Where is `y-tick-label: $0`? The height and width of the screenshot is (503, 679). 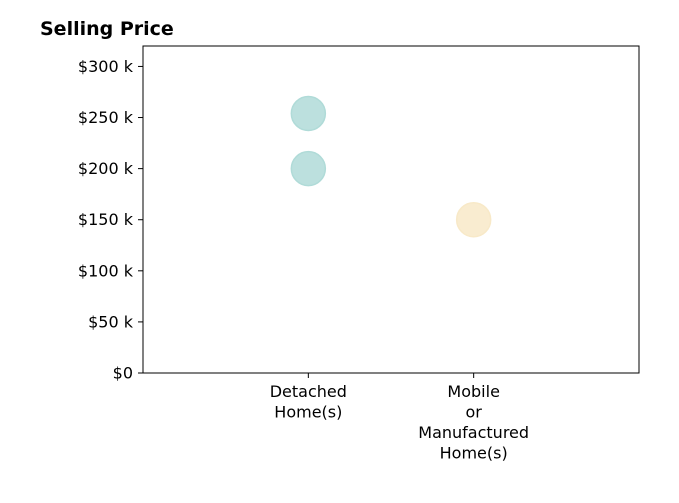 y-tick-label: $0 is located at coordinates (123, 373).